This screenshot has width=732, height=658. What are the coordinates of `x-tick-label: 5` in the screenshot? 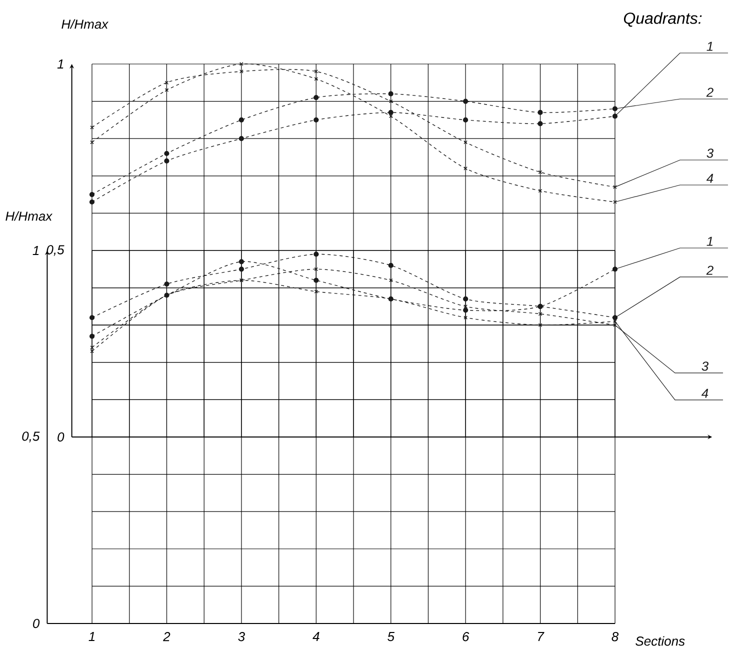 It's located at (391, 637).